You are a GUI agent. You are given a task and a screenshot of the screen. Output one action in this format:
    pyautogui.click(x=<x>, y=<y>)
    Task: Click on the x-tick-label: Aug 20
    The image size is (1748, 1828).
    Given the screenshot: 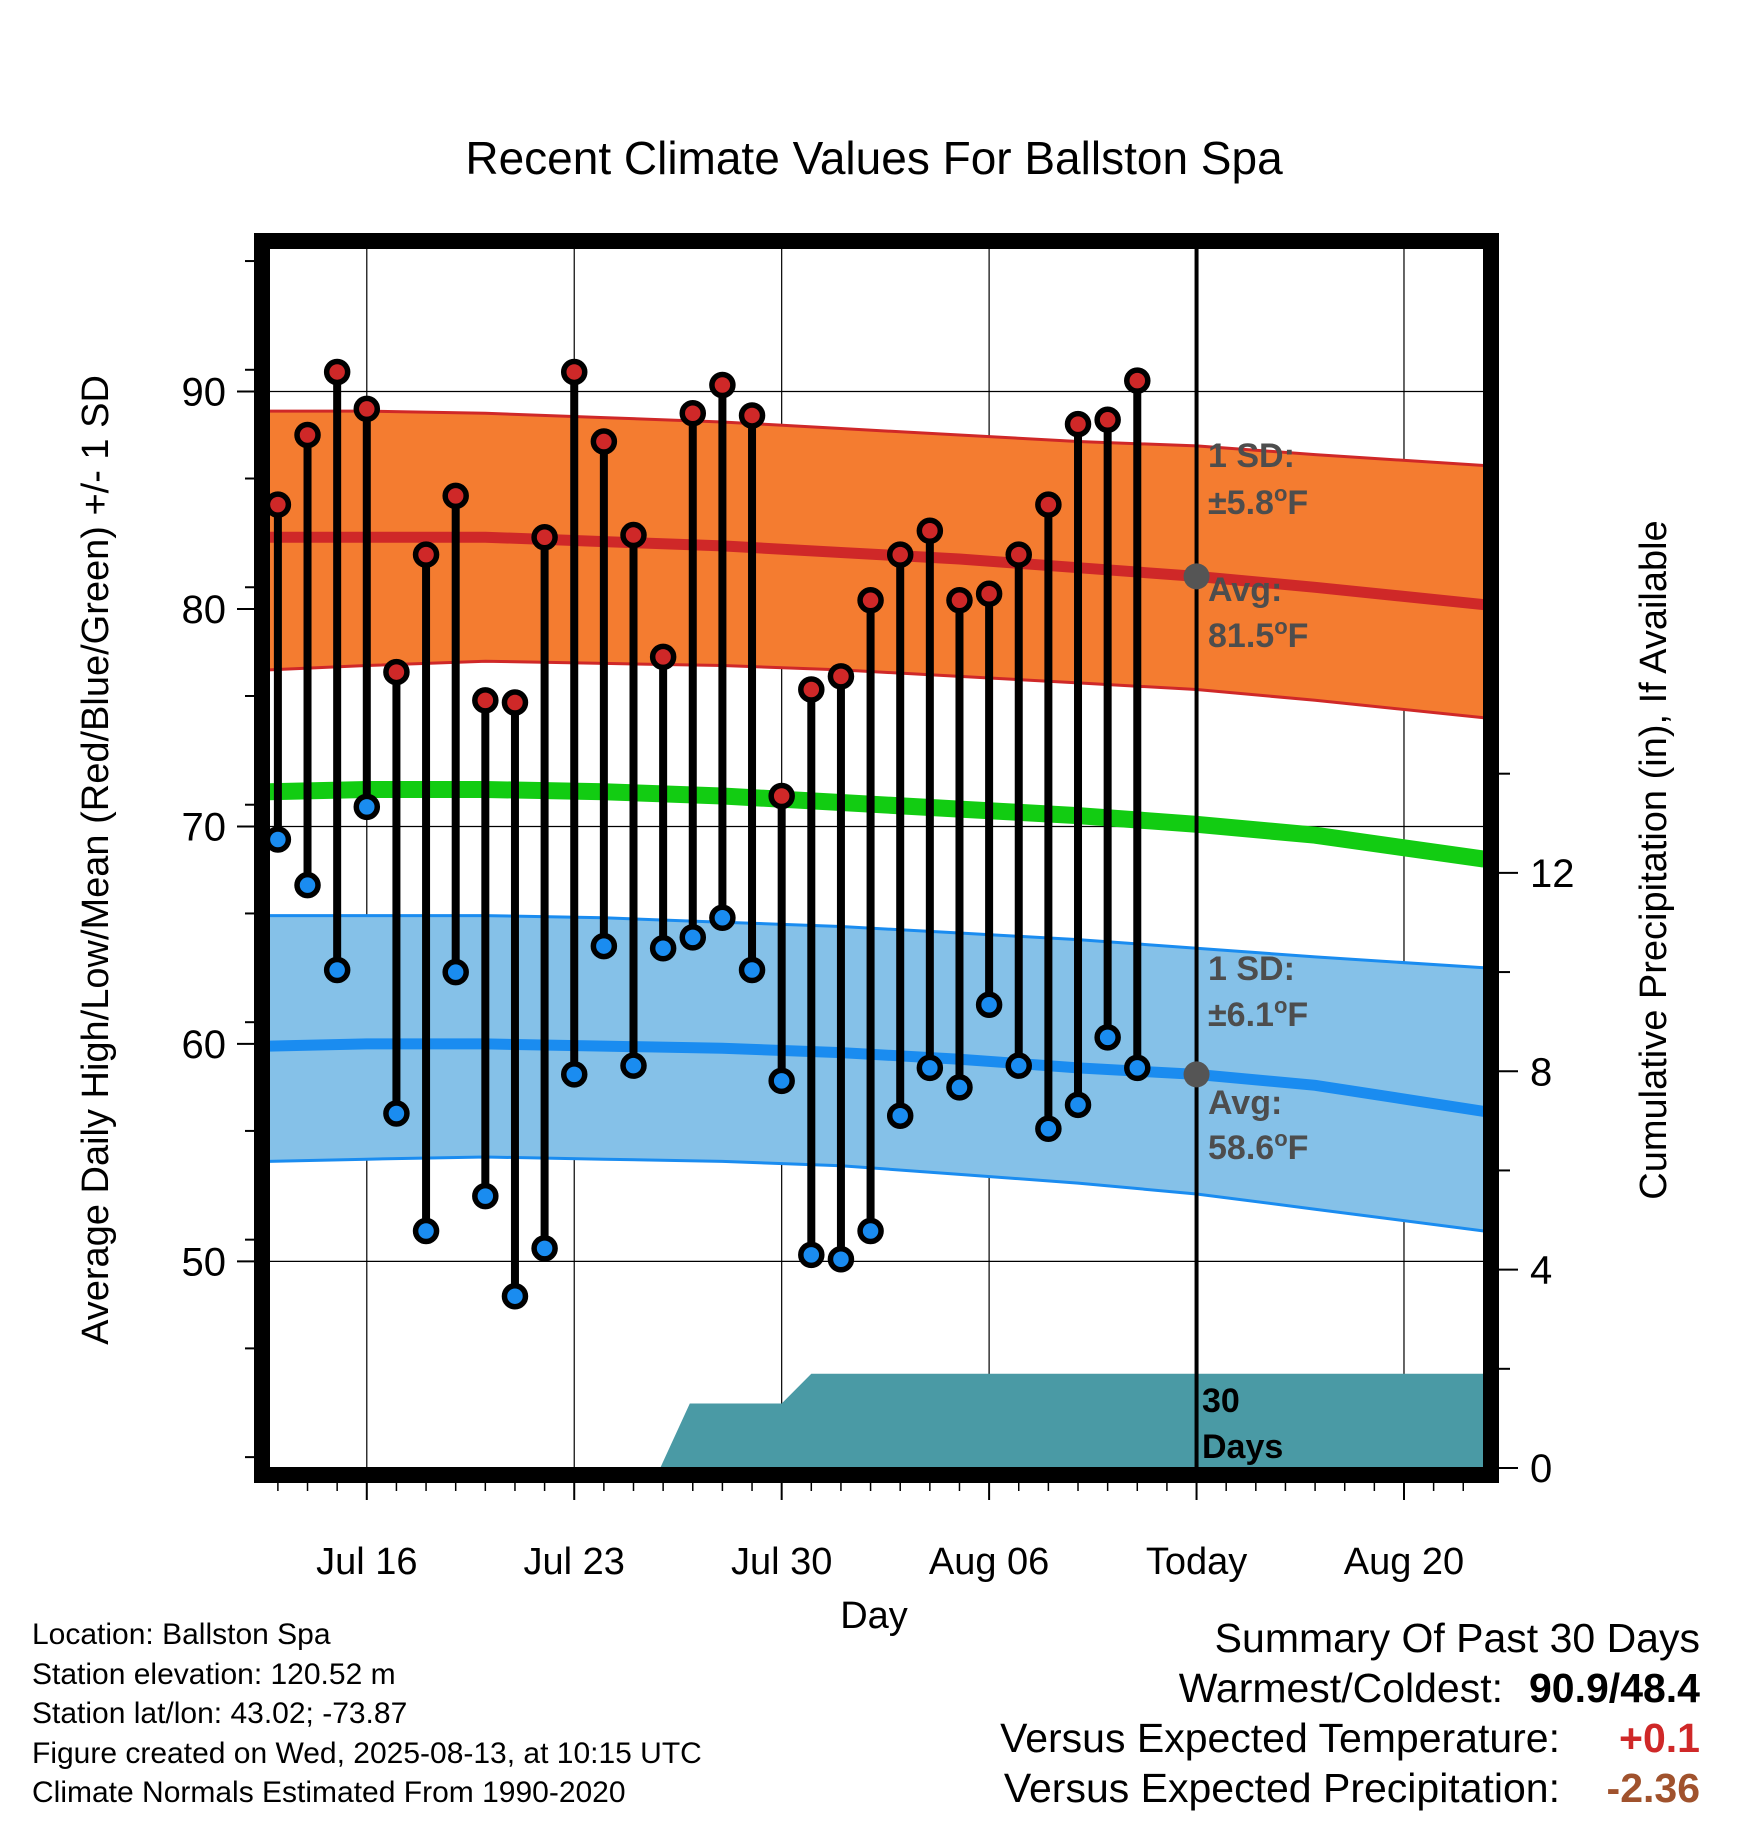 What is the action you would take?
    pyautogui.click(x=1404, y=1562)
    